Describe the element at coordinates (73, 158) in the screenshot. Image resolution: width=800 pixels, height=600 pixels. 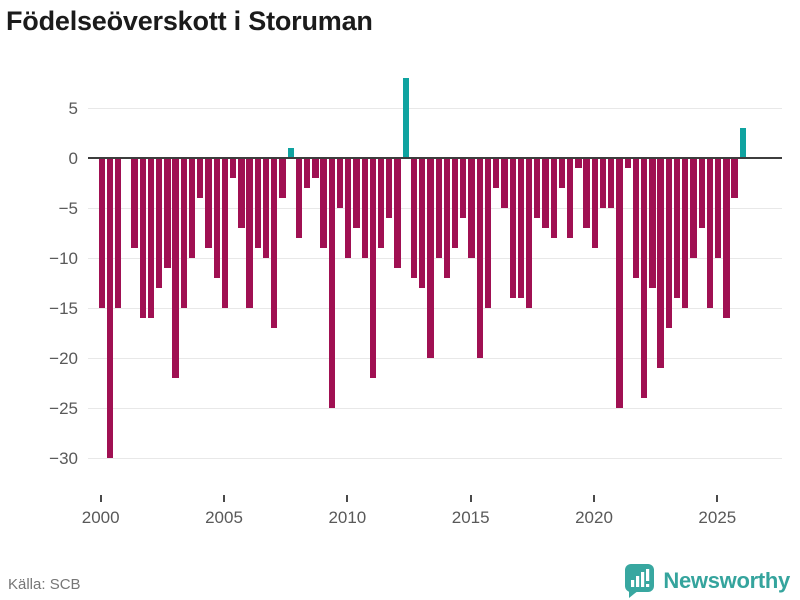
I see `y-tick-label: 0` at that location.